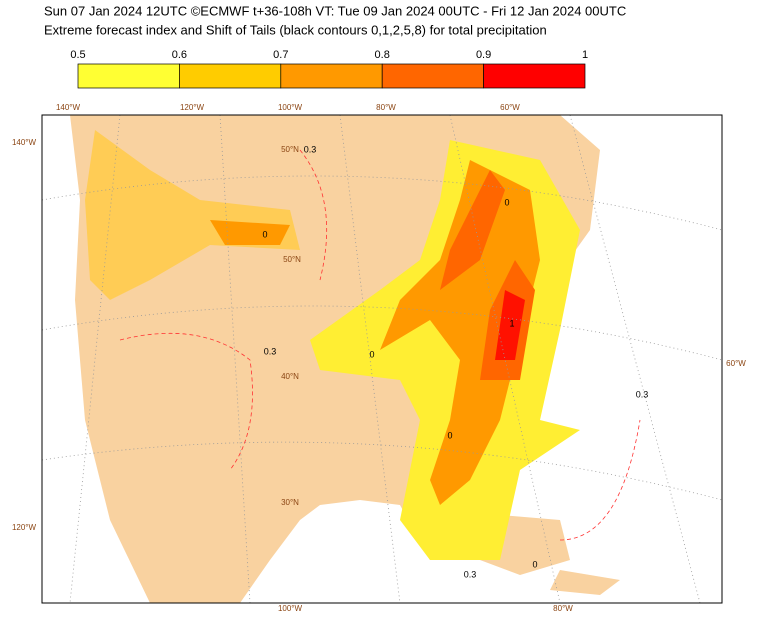 The image size is (778, 621). I want to click on precip-east-max, so click(510, 325).